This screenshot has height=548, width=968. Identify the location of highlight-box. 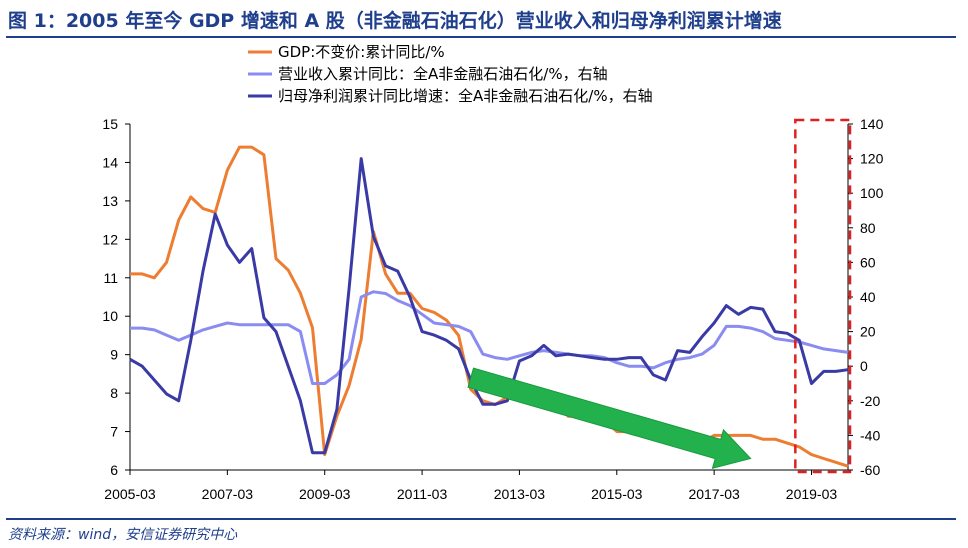
(823, 296).